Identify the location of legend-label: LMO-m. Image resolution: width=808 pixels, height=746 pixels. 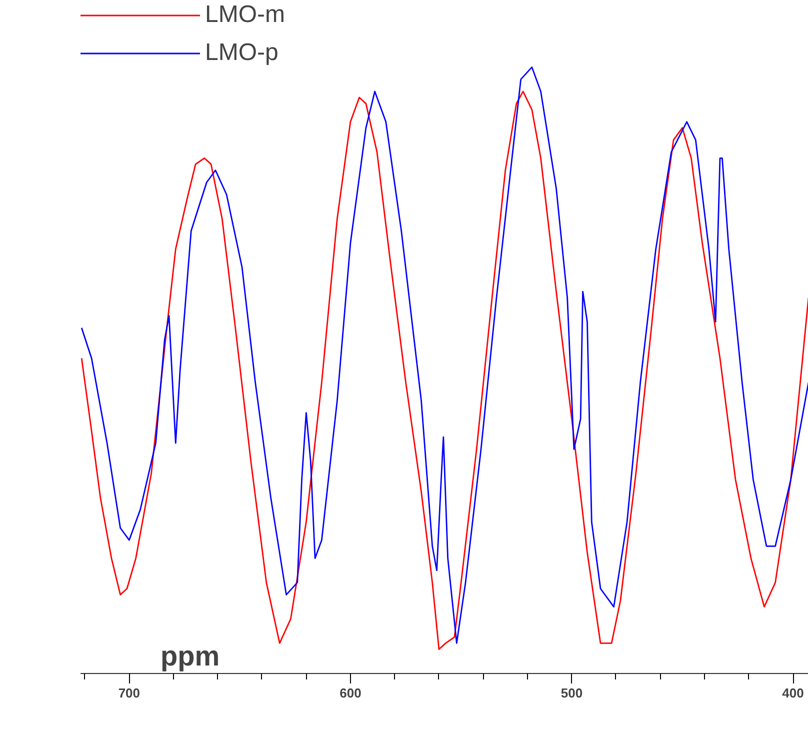
(245, 15).